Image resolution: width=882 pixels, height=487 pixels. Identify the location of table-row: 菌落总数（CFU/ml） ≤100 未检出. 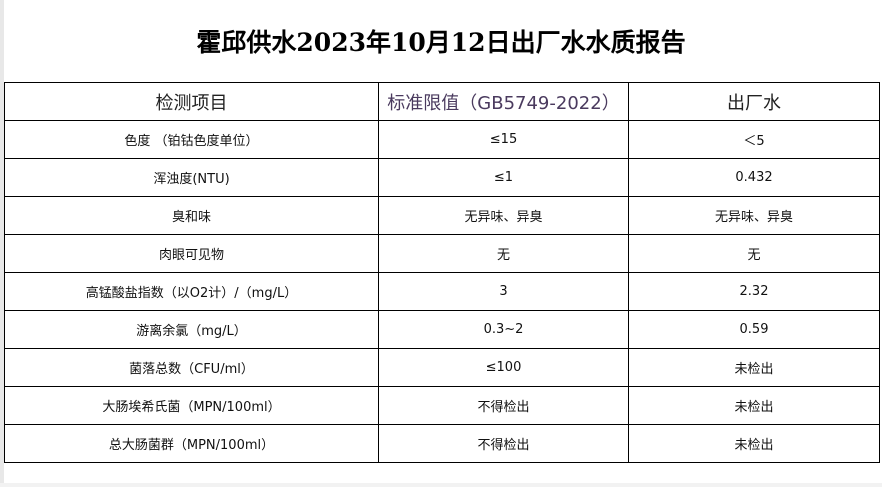
(442, 367).